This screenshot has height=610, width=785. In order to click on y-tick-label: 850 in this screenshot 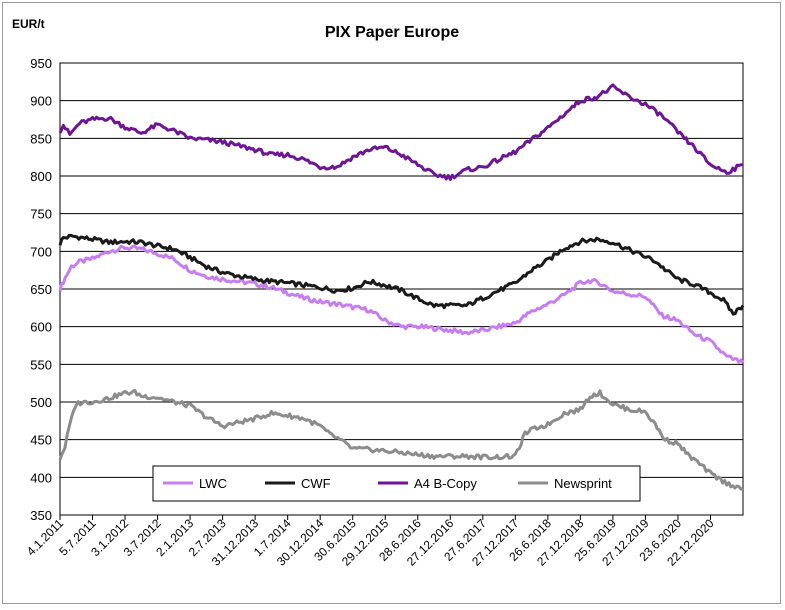, I will do `click(41, 138)`.